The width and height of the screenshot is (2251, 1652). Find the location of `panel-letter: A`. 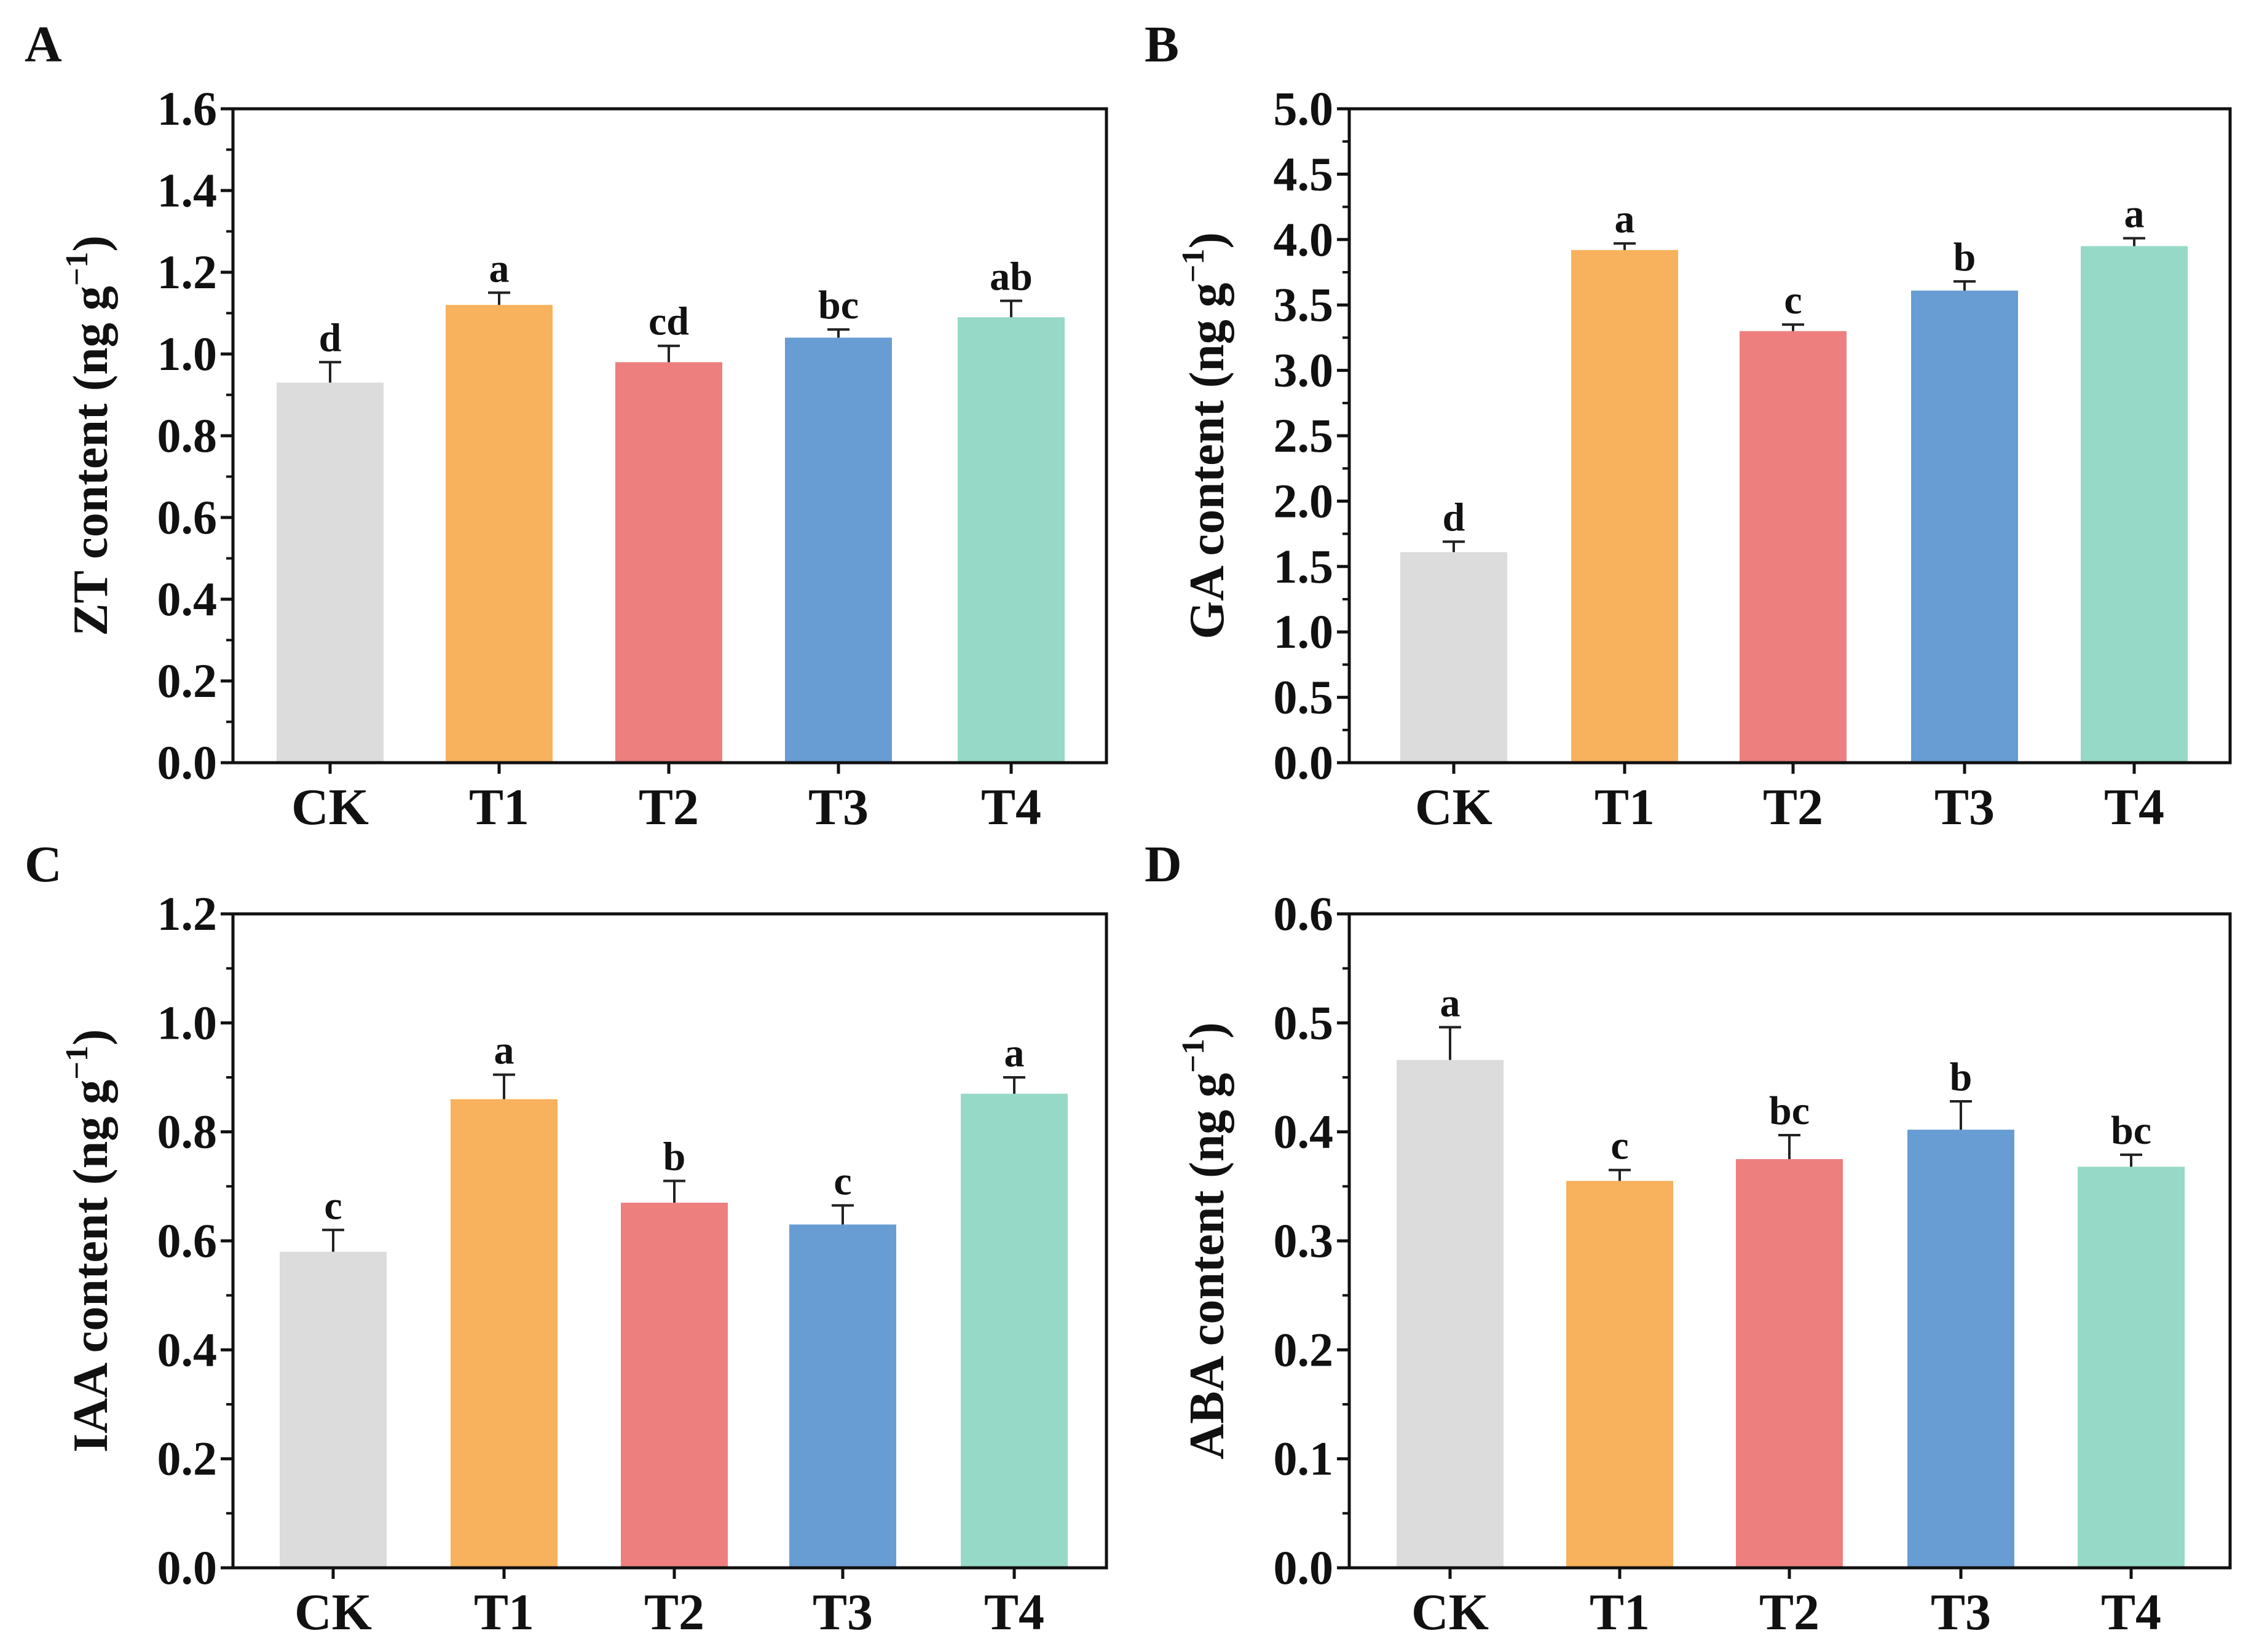

panel-letter: A is located at coordinates (43, 45).